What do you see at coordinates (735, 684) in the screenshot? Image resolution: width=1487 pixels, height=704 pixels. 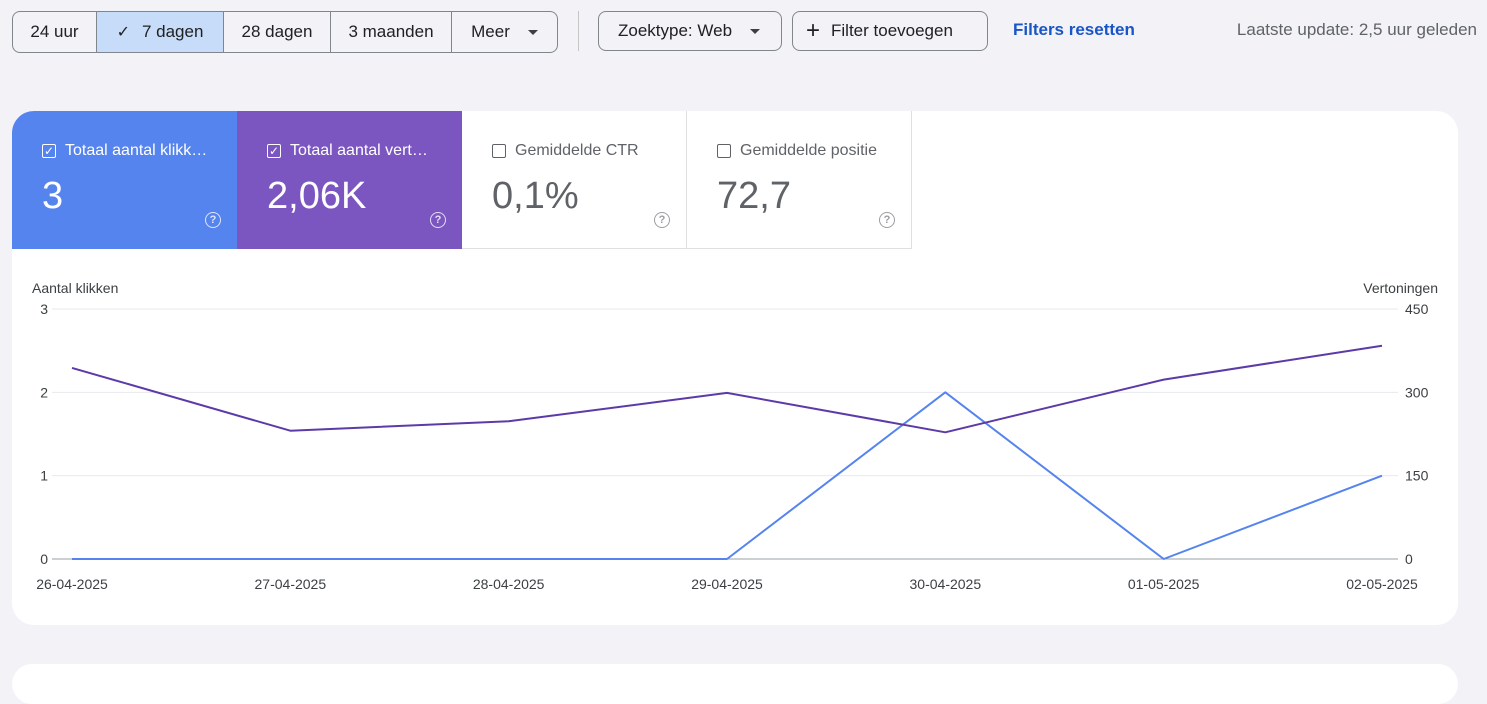 I see `queries-card` at bounding box center [735, 684].